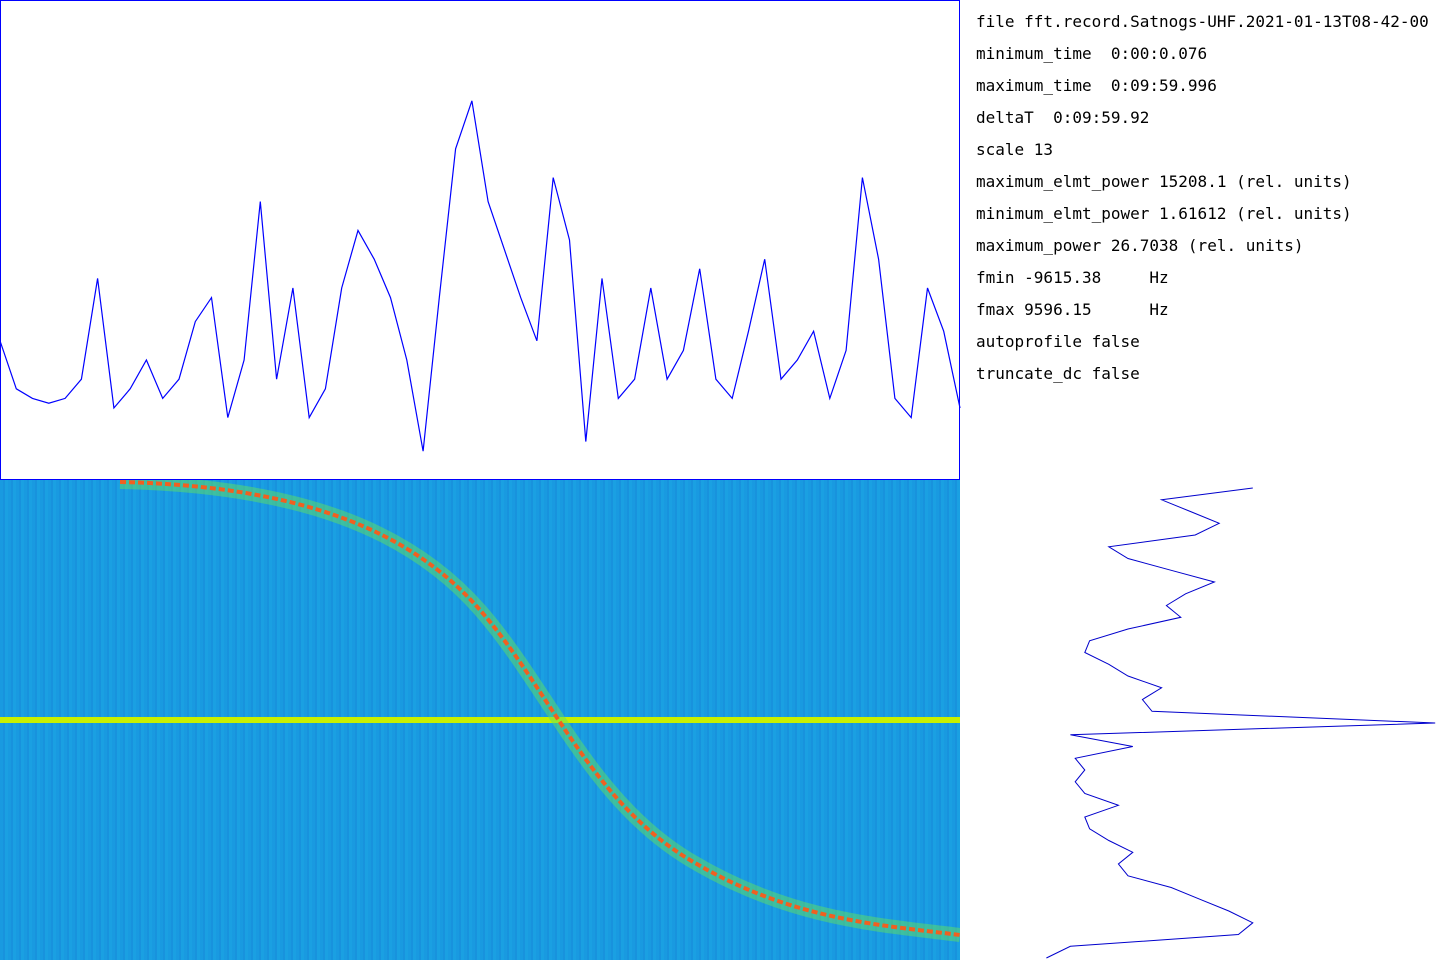 The image size is (1440, 960). I want to click on time-profile-line, so click(1241, 723).